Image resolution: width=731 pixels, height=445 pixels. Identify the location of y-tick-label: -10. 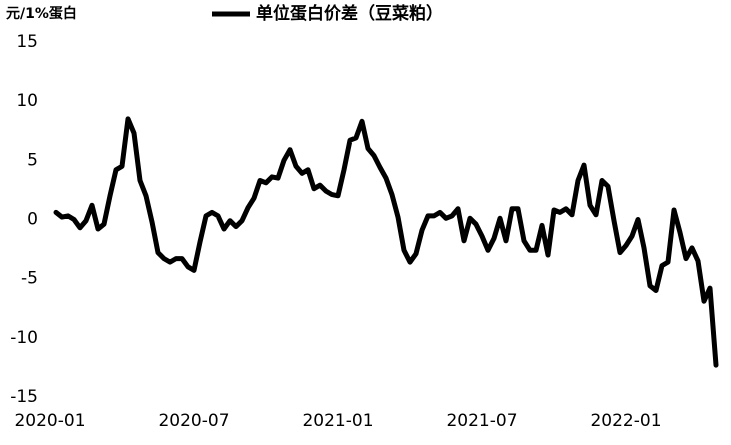
(24, 338).